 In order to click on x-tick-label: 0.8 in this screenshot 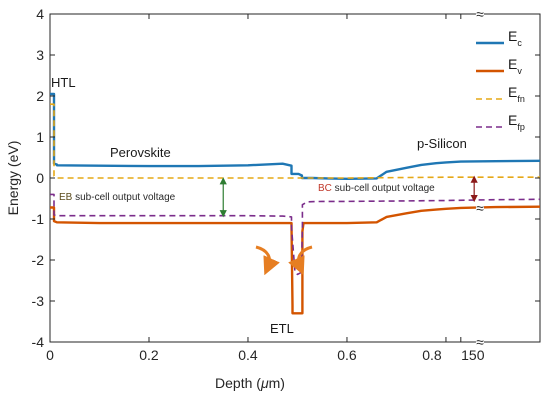, I will do `click(432, 355)`.